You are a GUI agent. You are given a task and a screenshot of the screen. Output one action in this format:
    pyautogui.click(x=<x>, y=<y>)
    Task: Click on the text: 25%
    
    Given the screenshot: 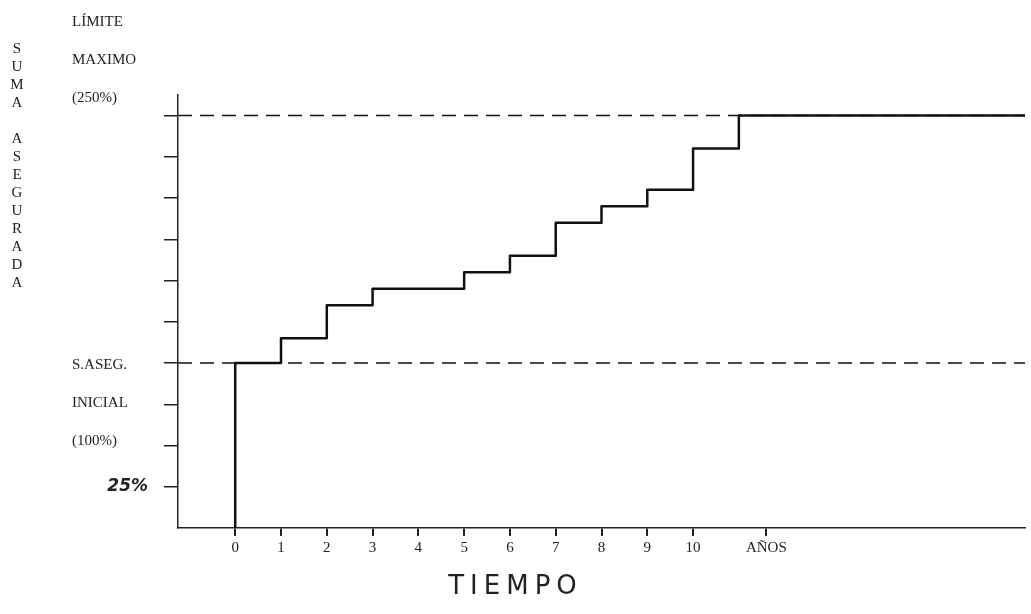 What is the action you would take?
    pyautogui.click(x=127, y=485)
    